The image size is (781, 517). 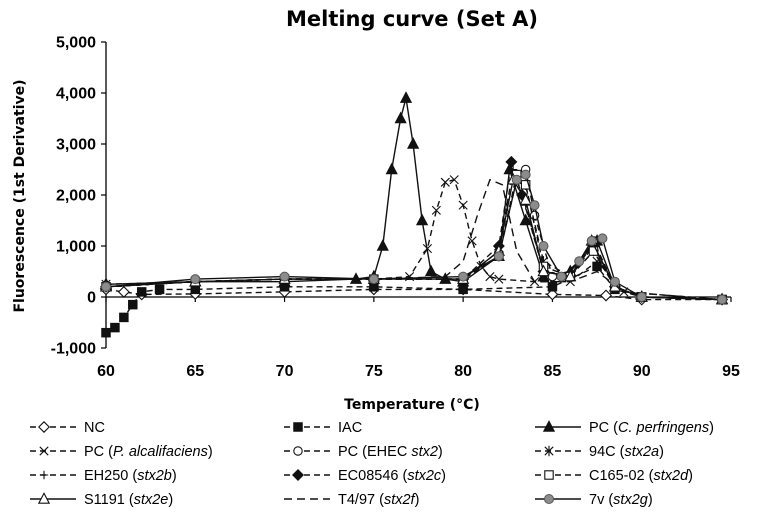 What do you see at coordinates (91, 298) in the screenshot?
I see `y-tick-label: 0` at bounding box center [91, 298].